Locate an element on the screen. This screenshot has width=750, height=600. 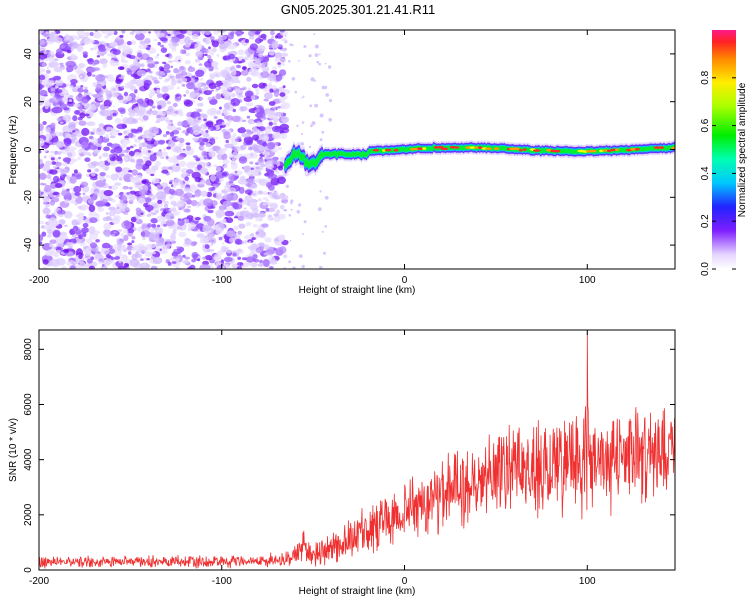
y-tick-label: -20 is located at coordinates (28, 197).